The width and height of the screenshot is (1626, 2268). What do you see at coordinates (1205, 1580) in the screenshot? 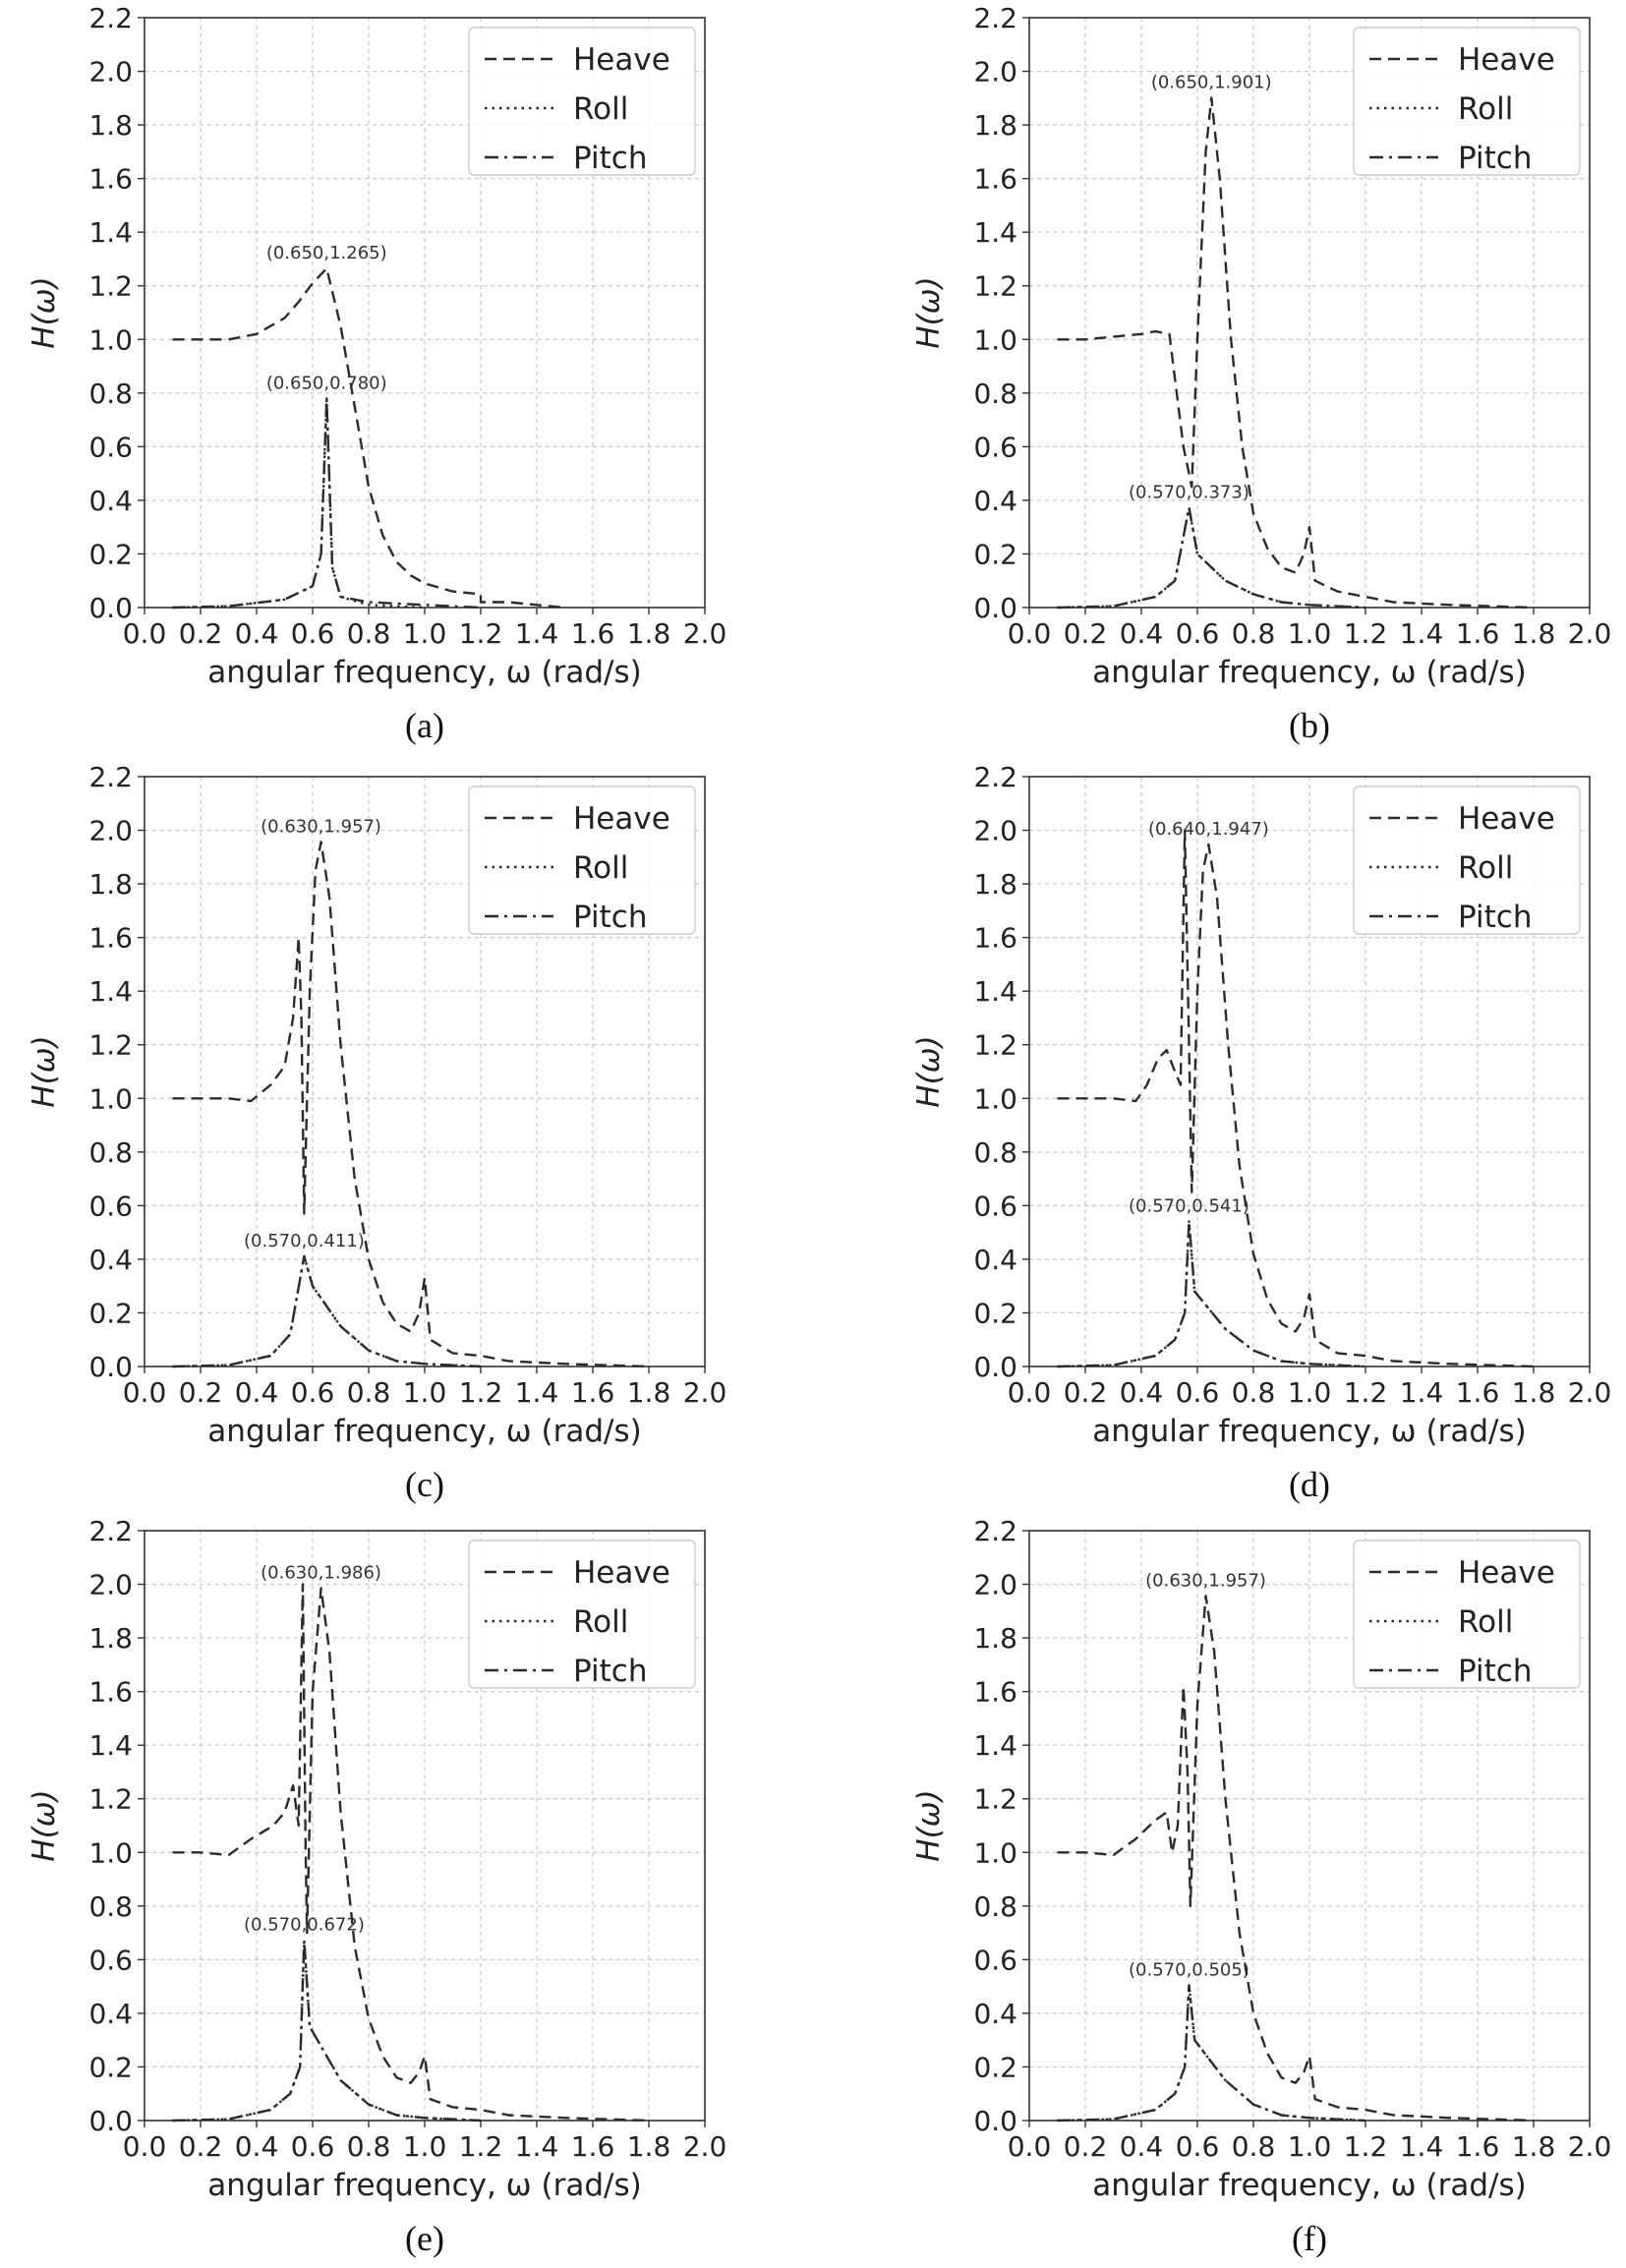
I see `peak-annotation: (0.630,1.957)` at bounding box center [1205, 1580].